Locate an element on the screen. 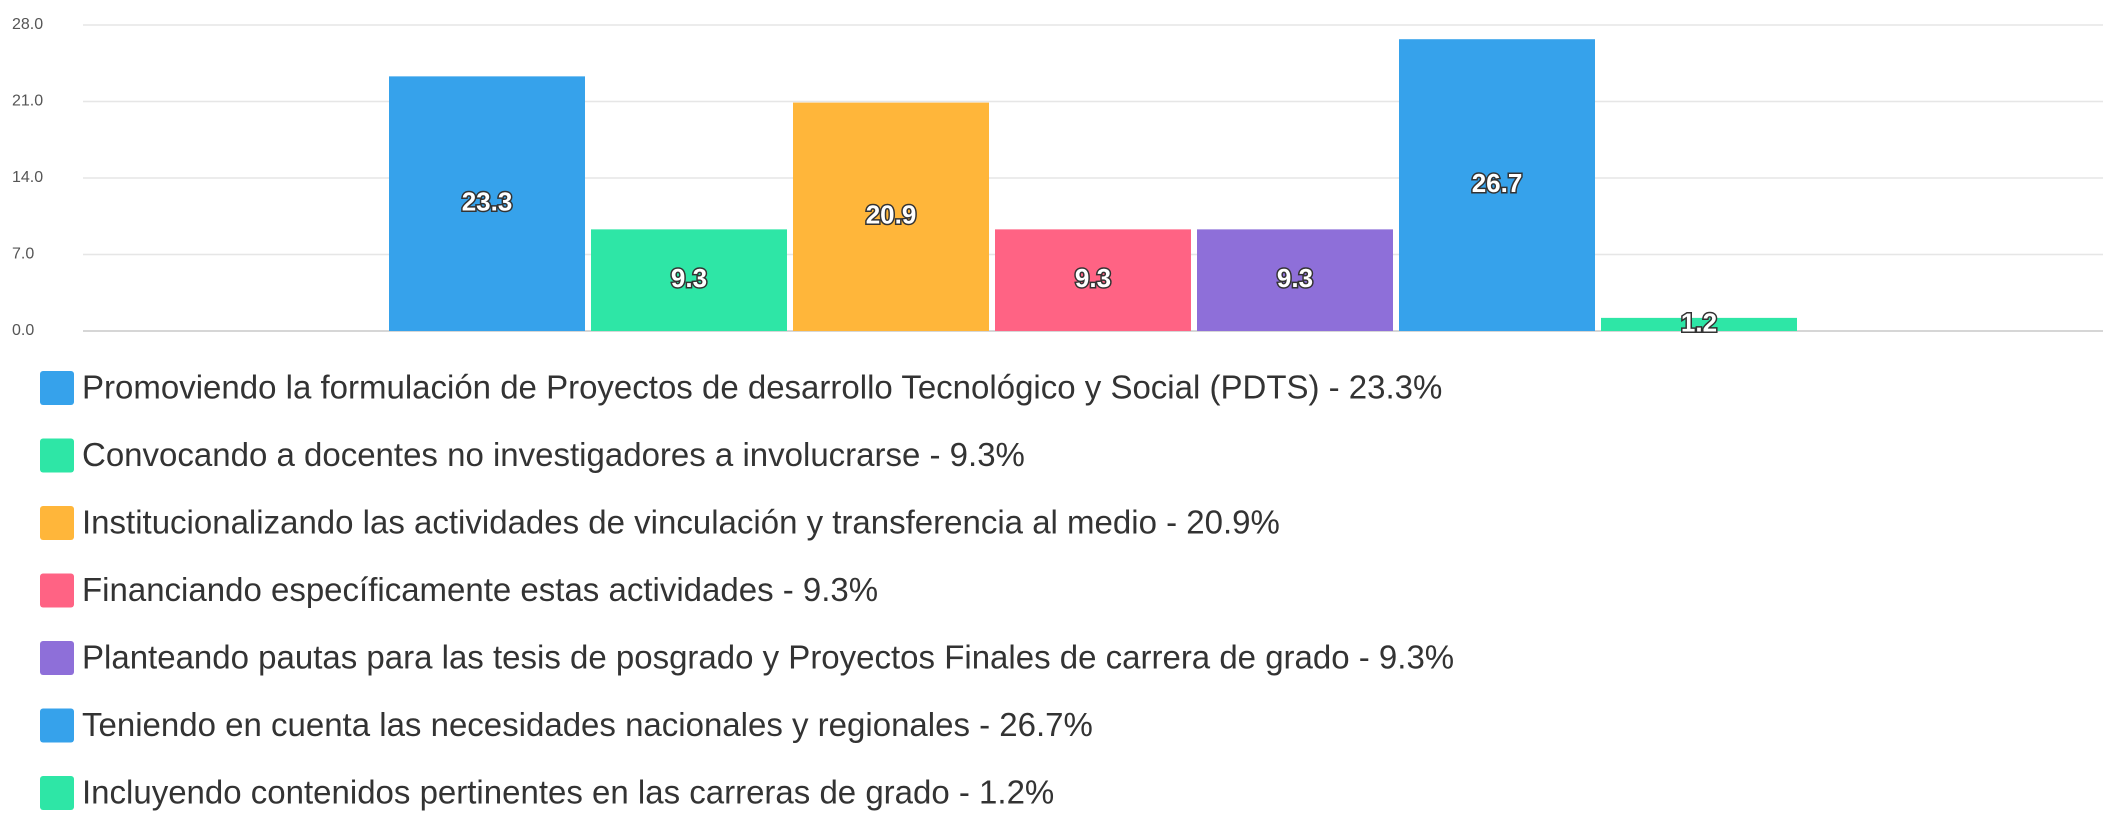  data-label: 1.2 is located at coordinates (1699, 322).